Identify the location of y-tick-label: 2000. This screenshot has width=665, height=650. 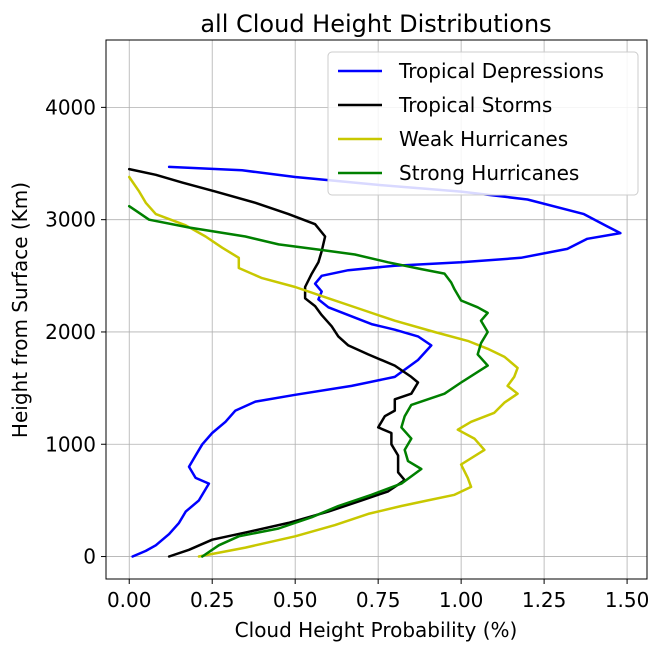
(70, 332).